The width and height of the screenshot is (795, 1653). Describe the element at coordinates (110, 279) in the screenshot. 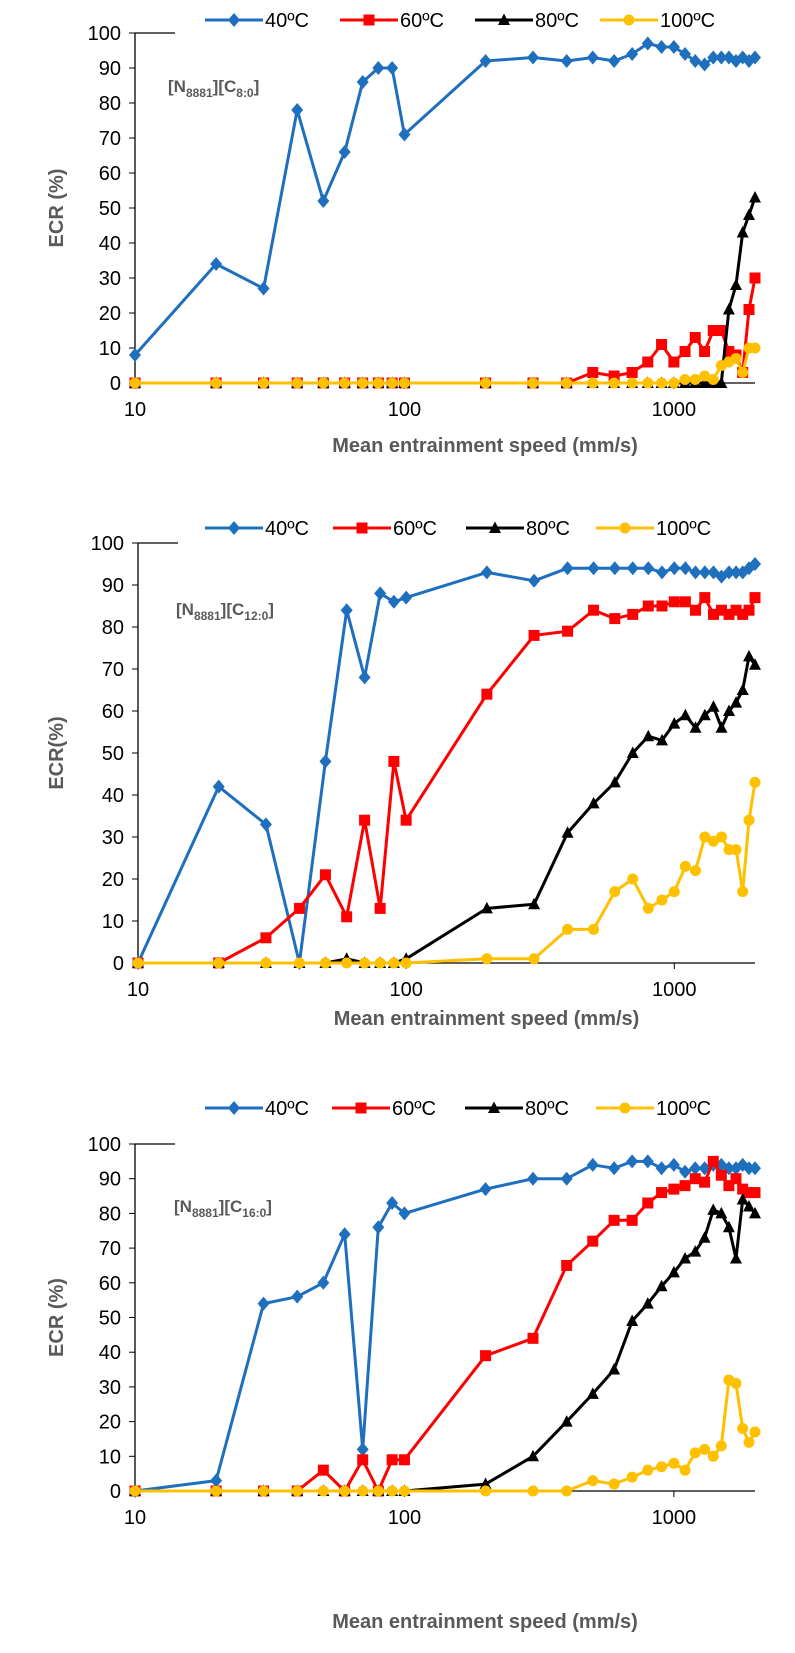

I see `y-tick-label: 30` at that location.